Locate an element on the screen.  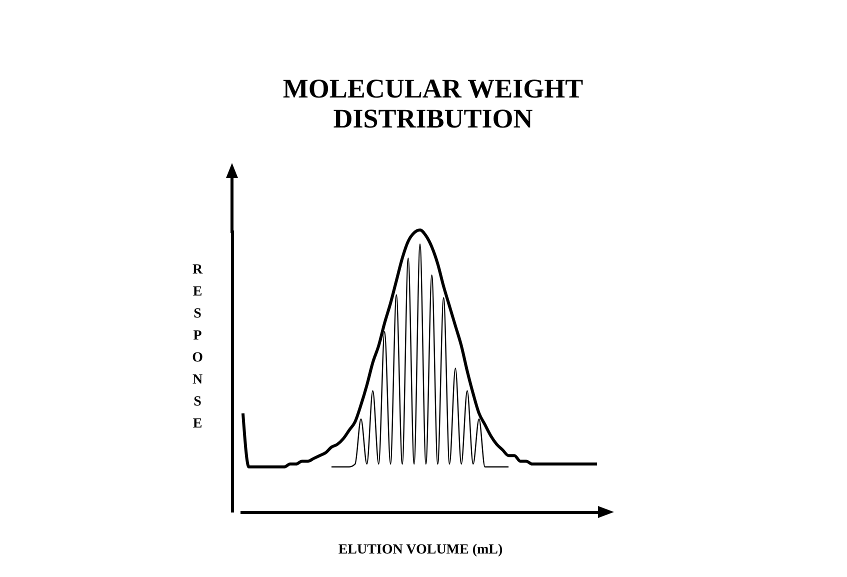
x-axis-title: ELUTION VOLUME (mL) is located at coordinates (421, 550).